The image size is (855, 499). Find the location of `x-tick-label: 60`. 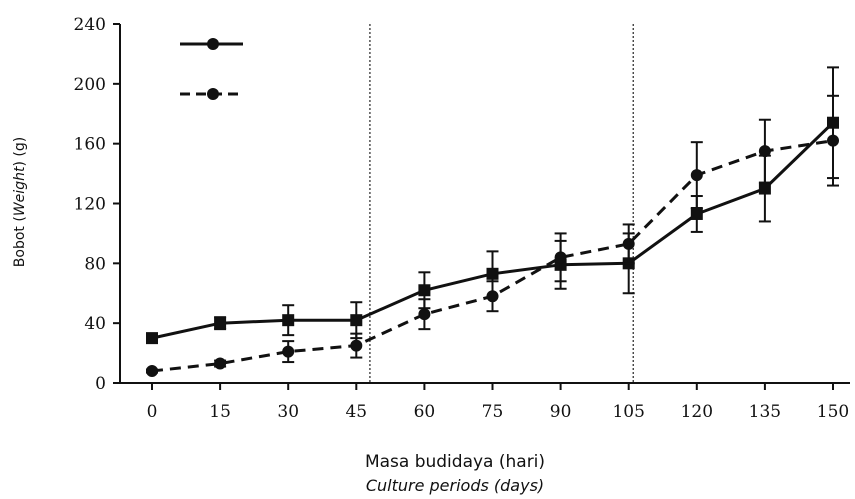

x-tick-label: 60 is located at coordinates (425, 412).